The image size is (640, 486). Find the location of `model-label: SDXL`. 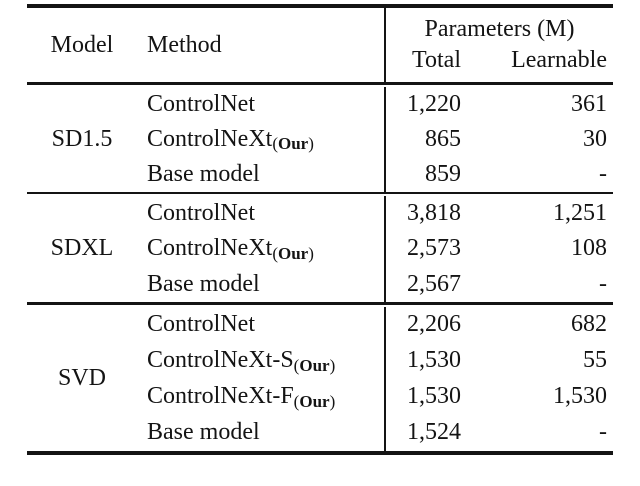

model-label: SDXL is located at coordinates (82, 248).